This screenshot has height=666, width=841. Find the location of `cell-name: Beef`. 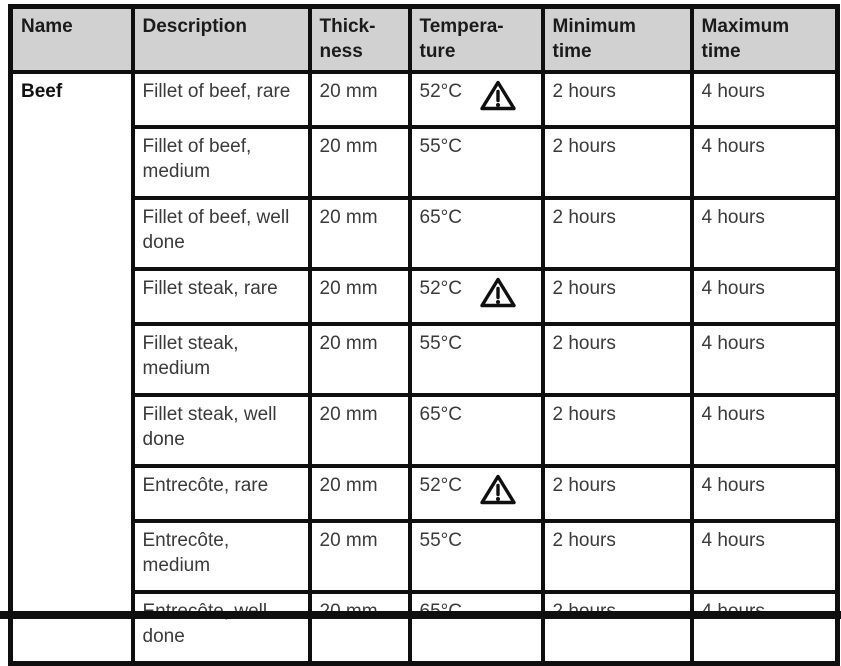

cell-name: Beef is located at coordinates (71, 368).